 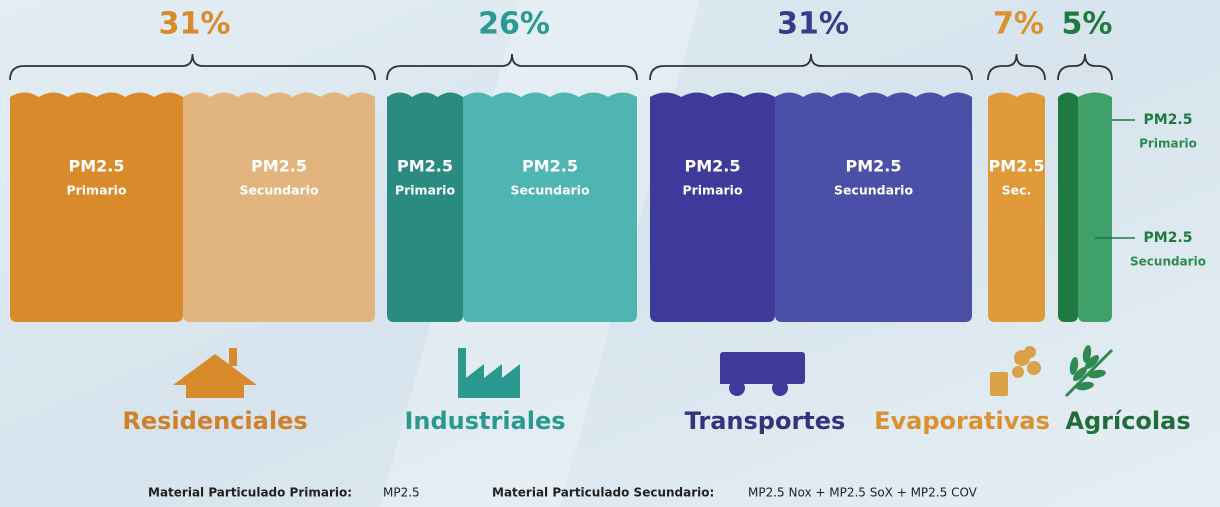 I want to click on source-name: Evaporativas, so click(x=962, y=421).